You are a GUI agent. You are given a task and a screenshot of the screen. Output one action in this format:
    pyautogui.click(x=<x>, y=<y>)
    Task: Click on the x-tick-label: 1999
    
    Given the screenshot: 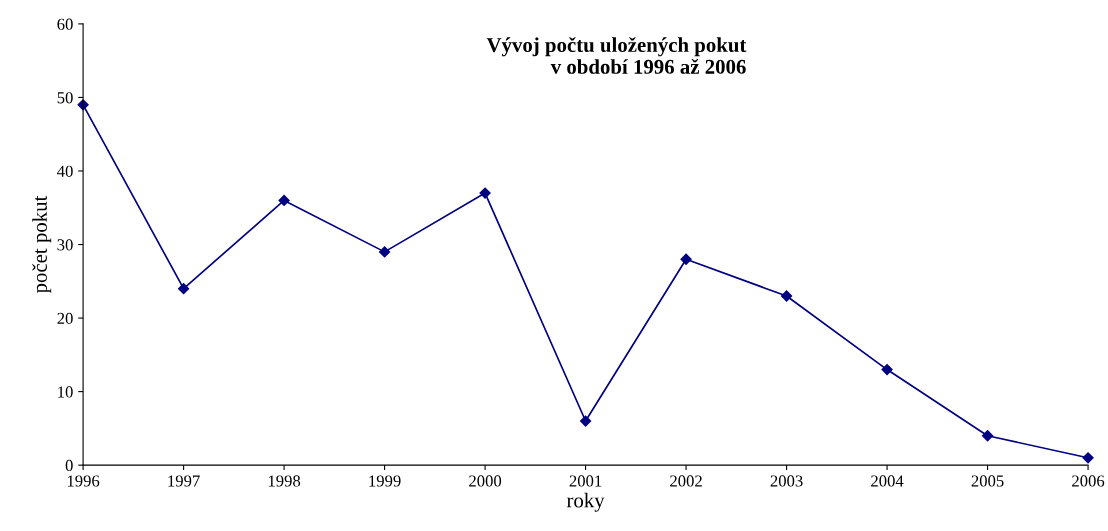 What is the action you would take?
    pyautogui.click(x=385, y=481)
    